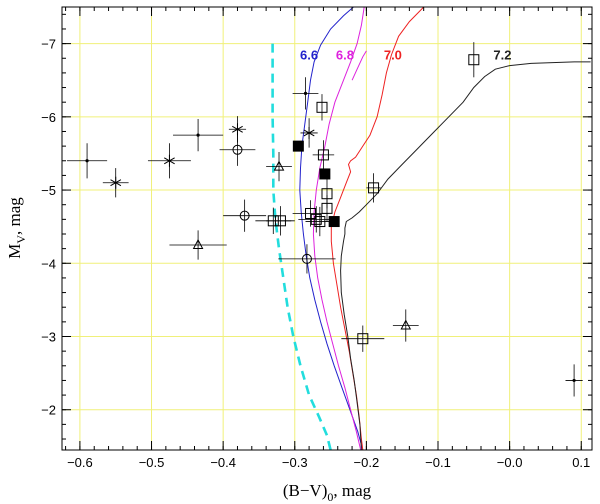 The height and width of the screenshot is (504, 600). I want to click on y-tick-label: −7, so click(48, 44).